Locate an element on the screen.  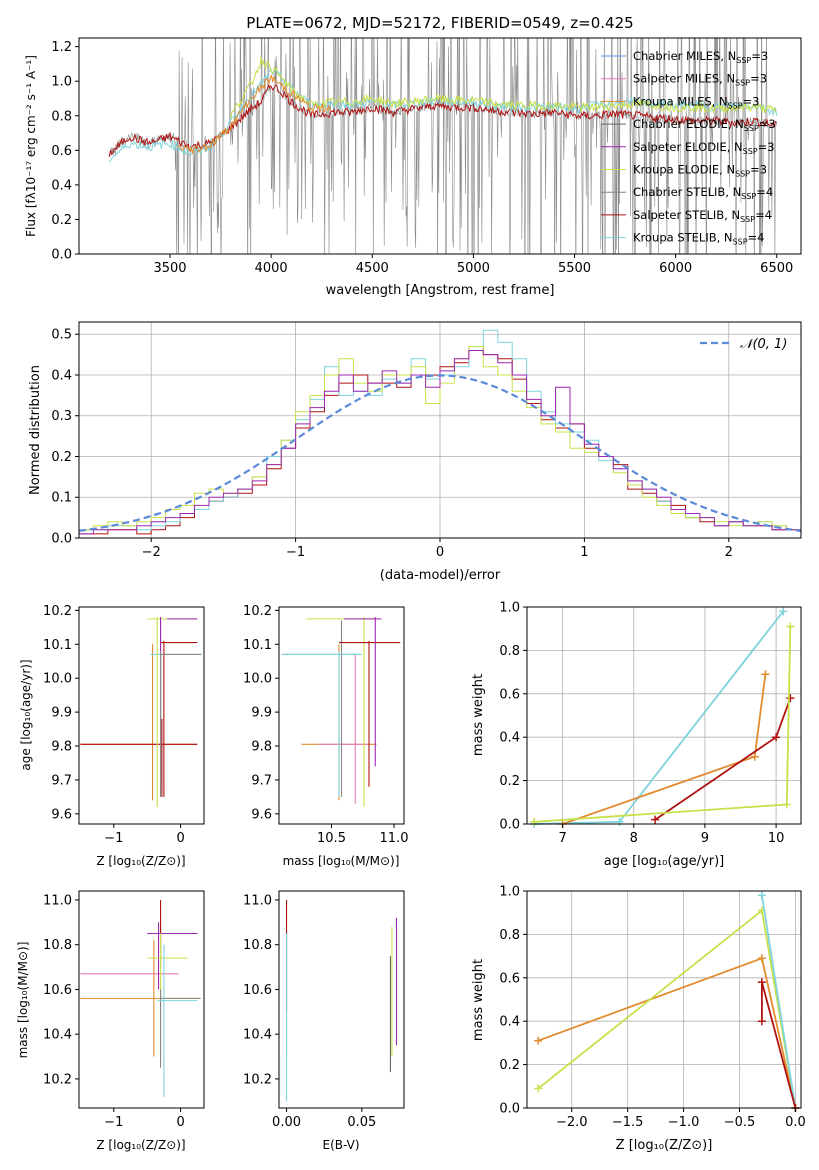
mass-vs-ebv-xlabel: E(B-V) is located at coordinates (340, 1145).